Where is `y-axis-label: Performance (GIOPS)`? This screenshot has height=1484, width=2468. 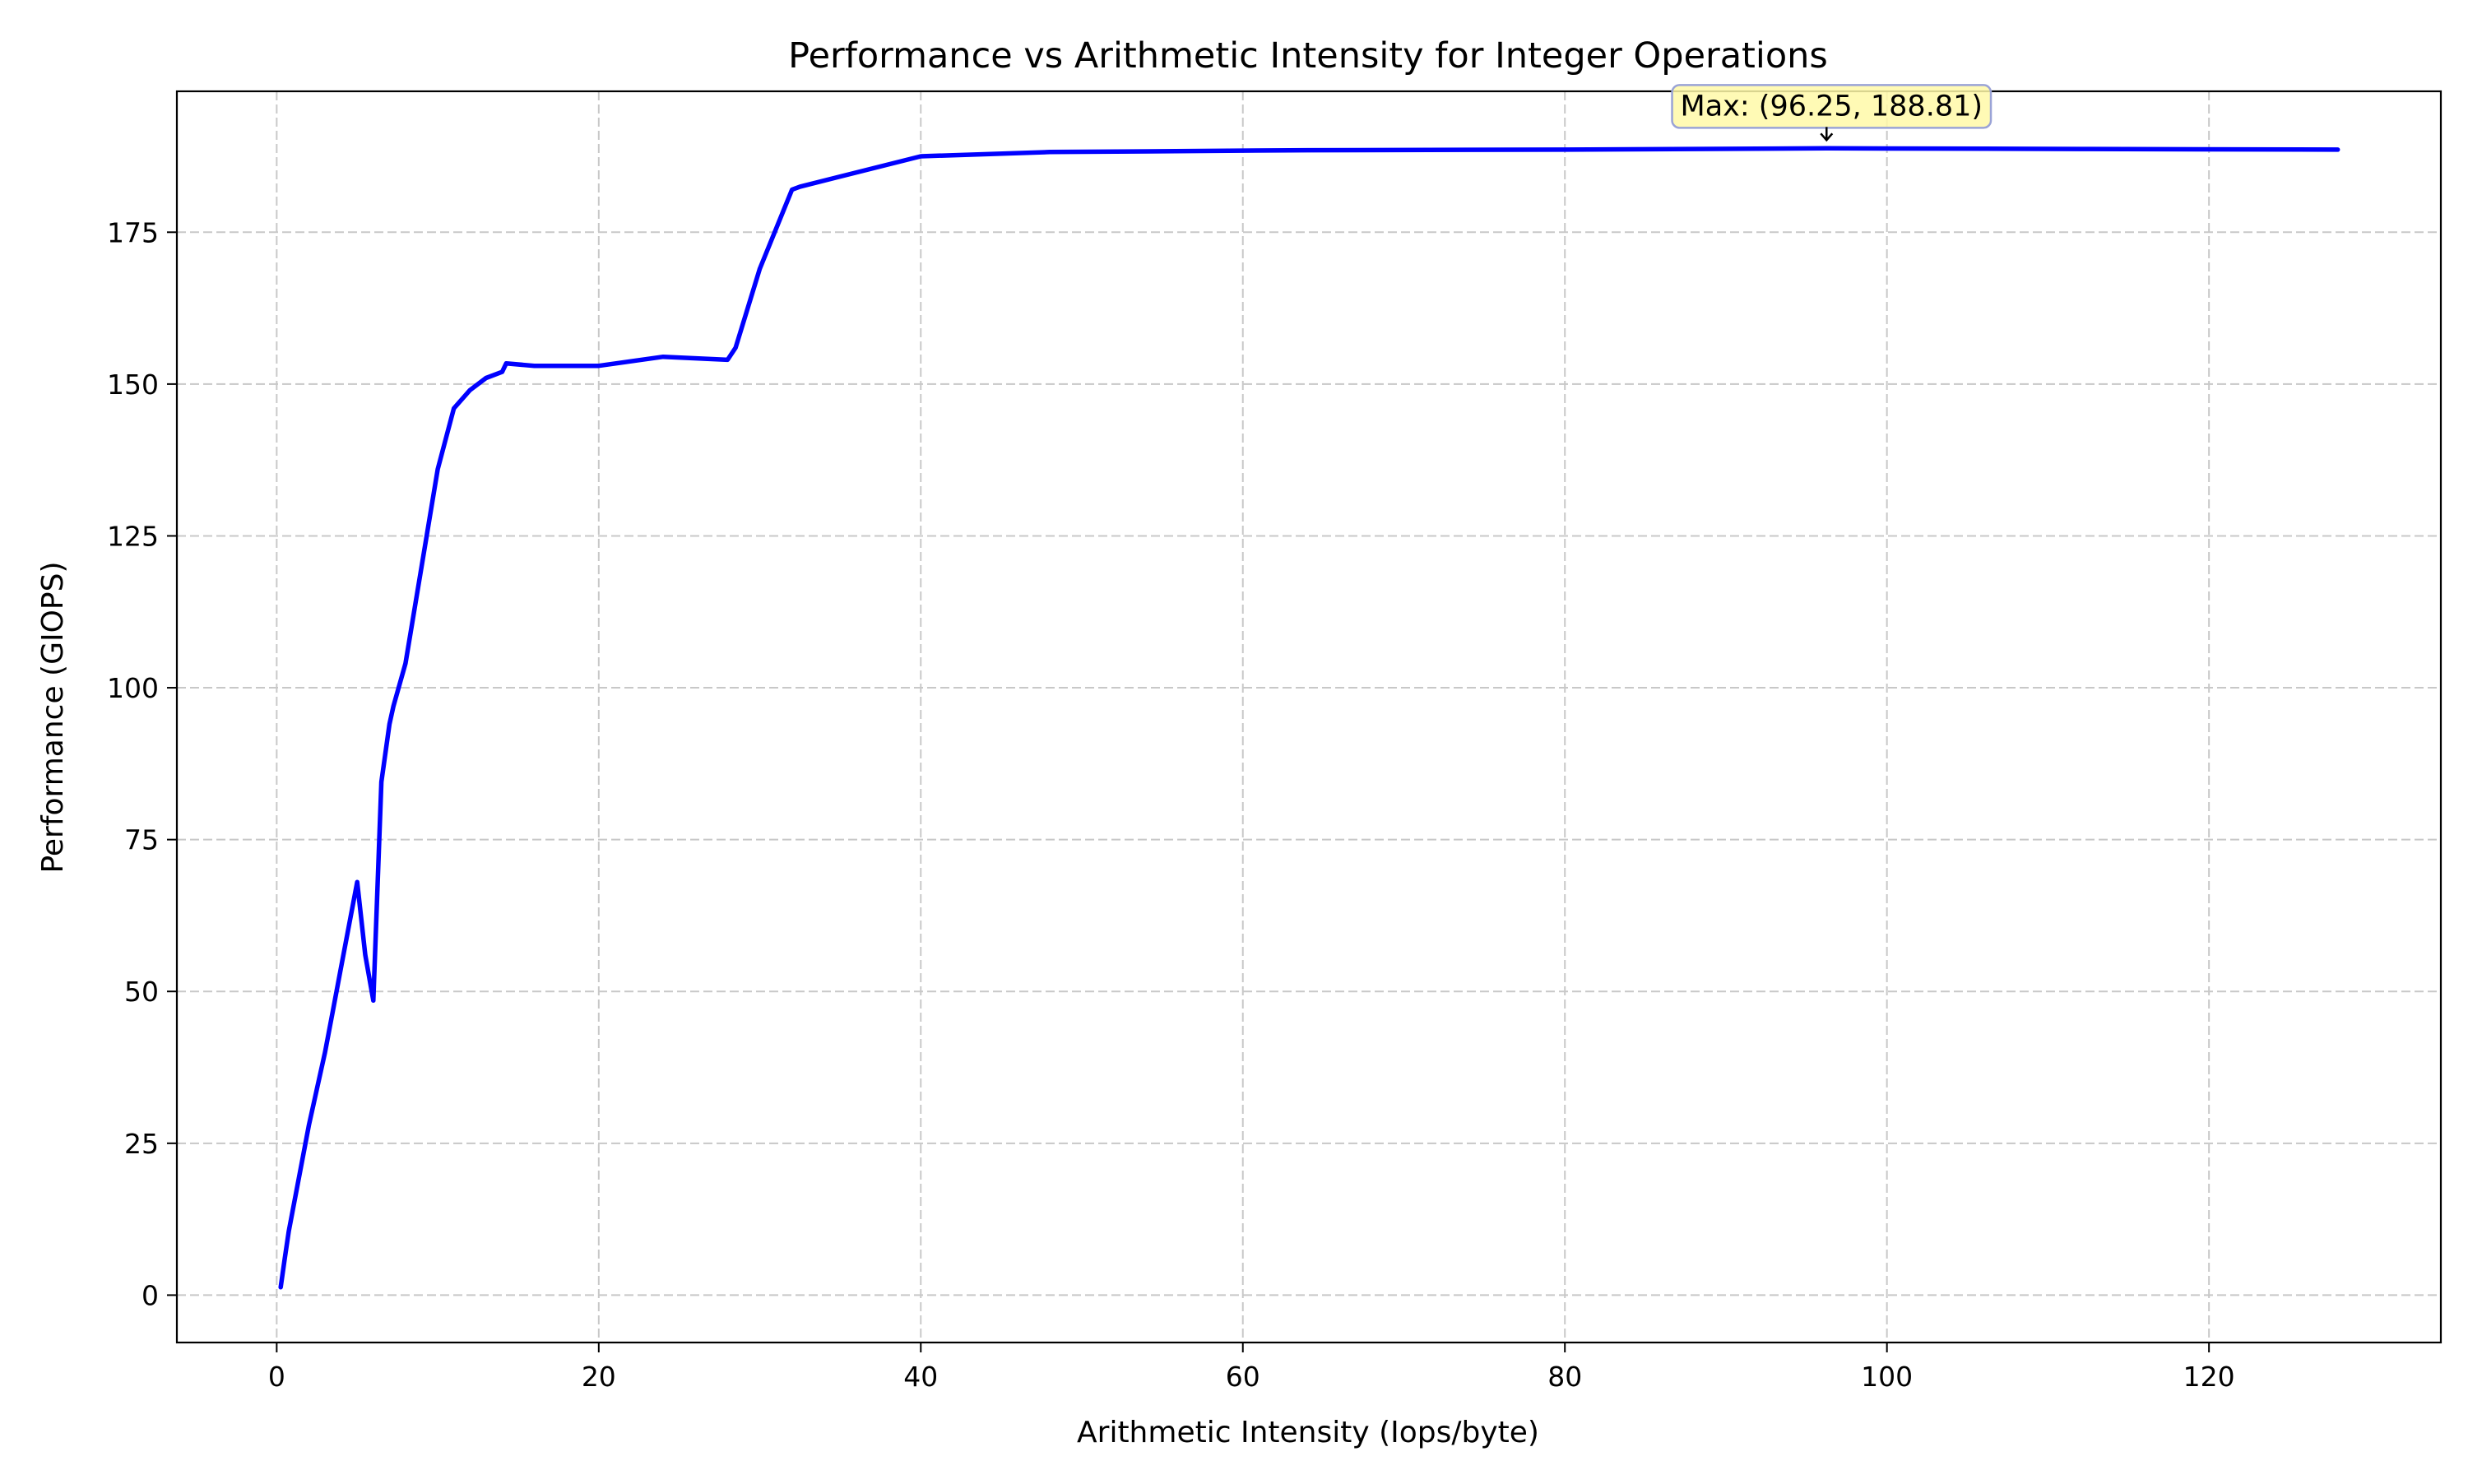 y-axis-label: Performance (GIOPS) is located at coordinates (53, 717).